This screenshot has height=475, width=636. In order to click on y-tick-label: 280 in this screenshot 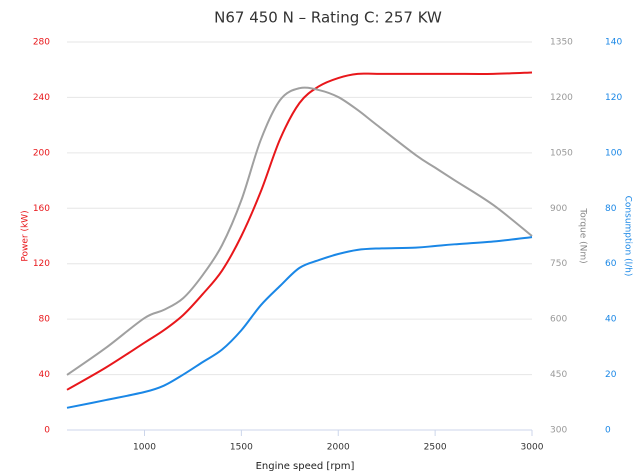, I will do `click(41, 43)`.